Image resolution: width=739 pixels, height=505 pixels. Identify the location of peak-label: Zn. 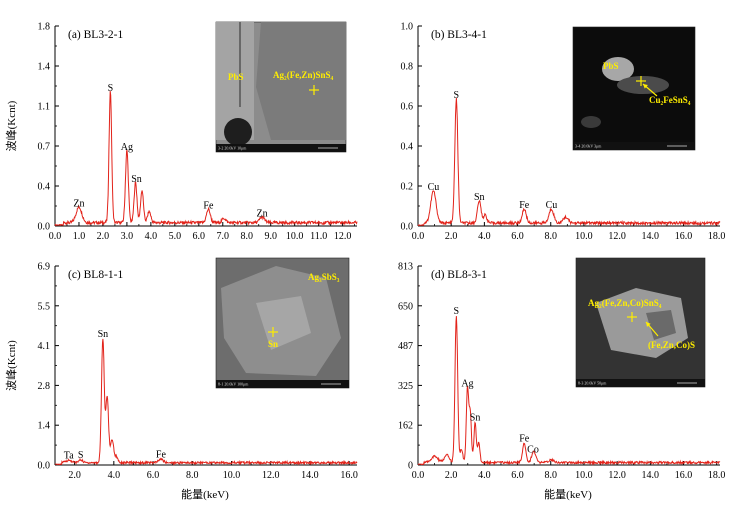
(78, 203).